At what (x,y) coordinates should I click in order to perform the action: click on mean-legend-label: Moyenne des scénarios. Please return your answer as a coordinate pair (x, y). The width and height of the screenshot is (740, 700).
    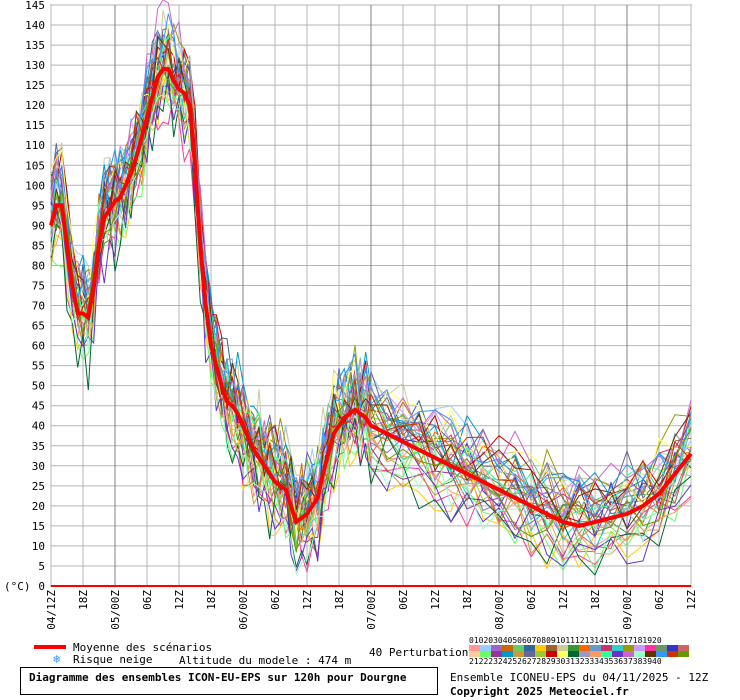
    Looking at the image, I should click on (143, 647).